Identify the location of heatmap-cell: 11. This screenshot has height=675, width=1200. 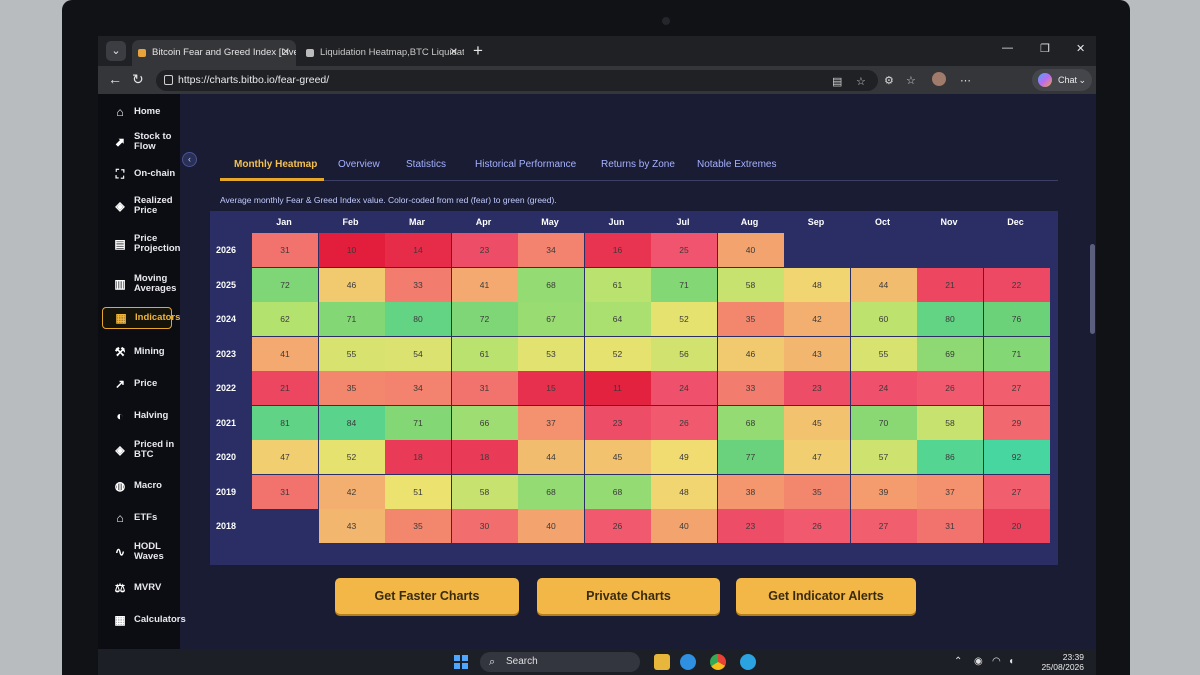
(617, 388).